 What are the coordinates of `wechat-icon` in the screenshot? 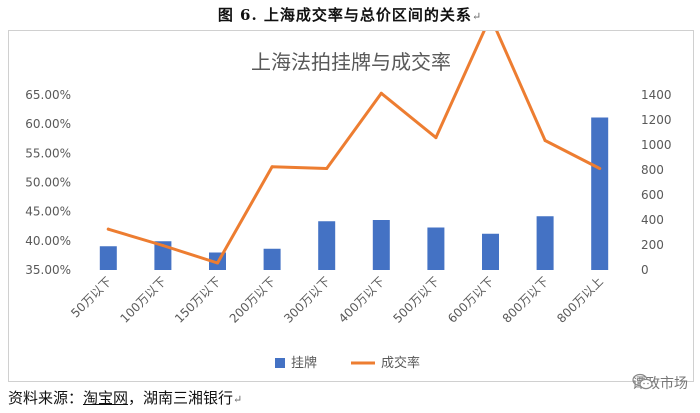 It's located at (642, 381).